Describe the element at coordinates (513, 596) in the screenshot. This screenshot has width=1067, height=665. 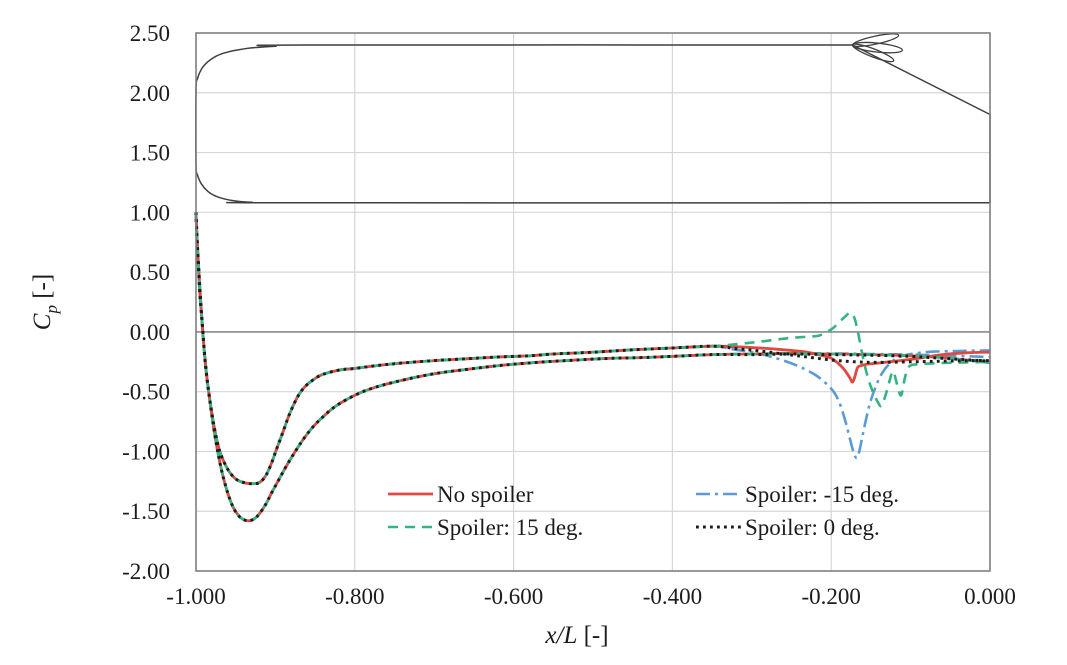
I see `x-tick-label: -0.600` at that location.